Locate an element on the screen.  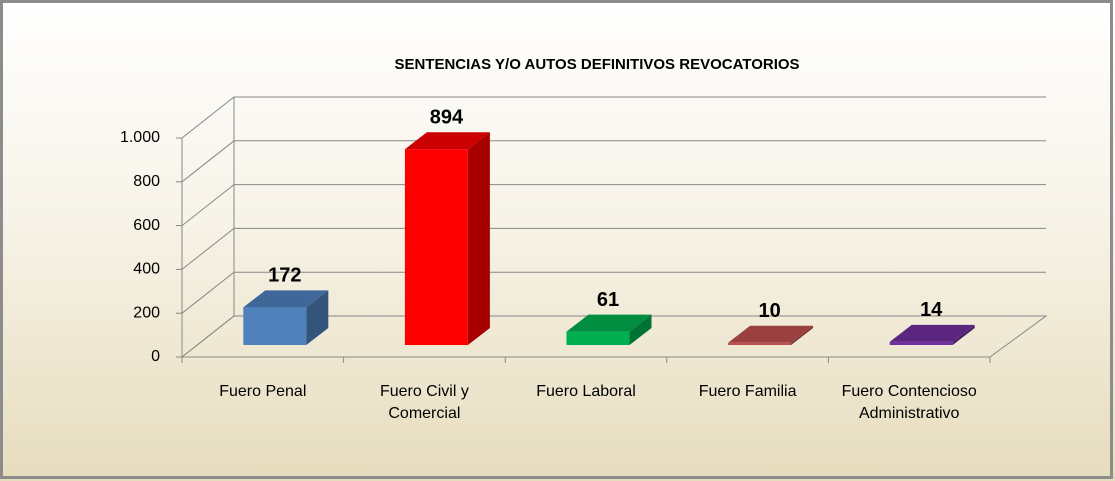
x-tick-label: Fuero Penal is located at coordinates (263, 391).